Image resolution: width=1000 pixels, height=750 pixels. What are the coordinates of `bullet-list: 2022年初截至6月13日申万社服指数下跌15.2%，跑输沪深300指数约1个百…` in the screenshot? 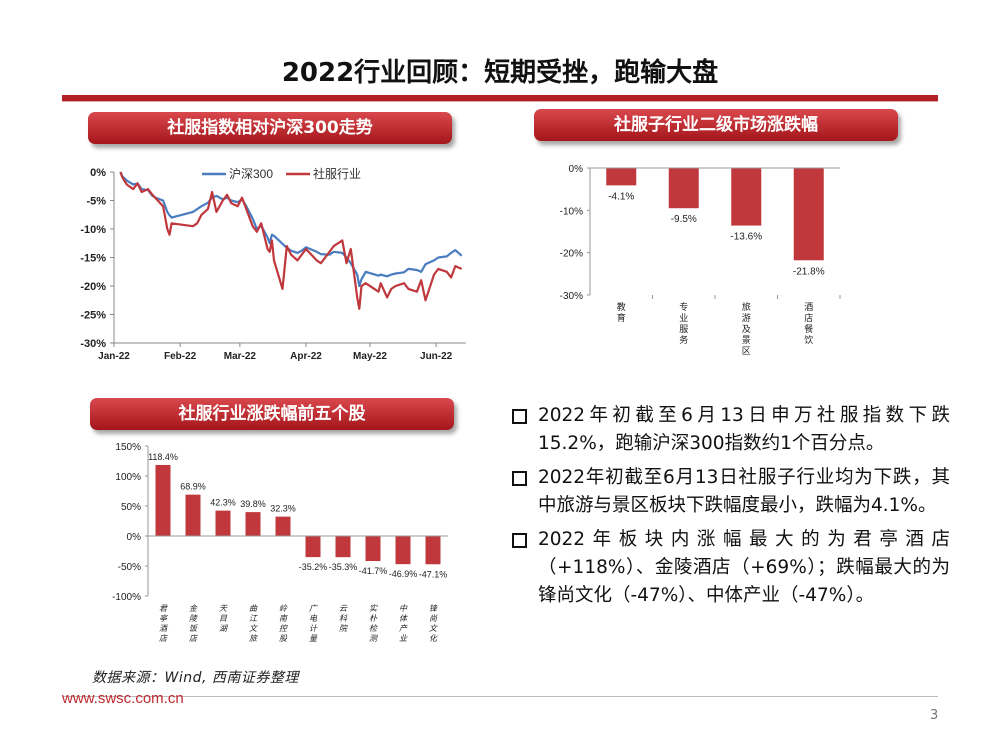 It's located at (730, 509).